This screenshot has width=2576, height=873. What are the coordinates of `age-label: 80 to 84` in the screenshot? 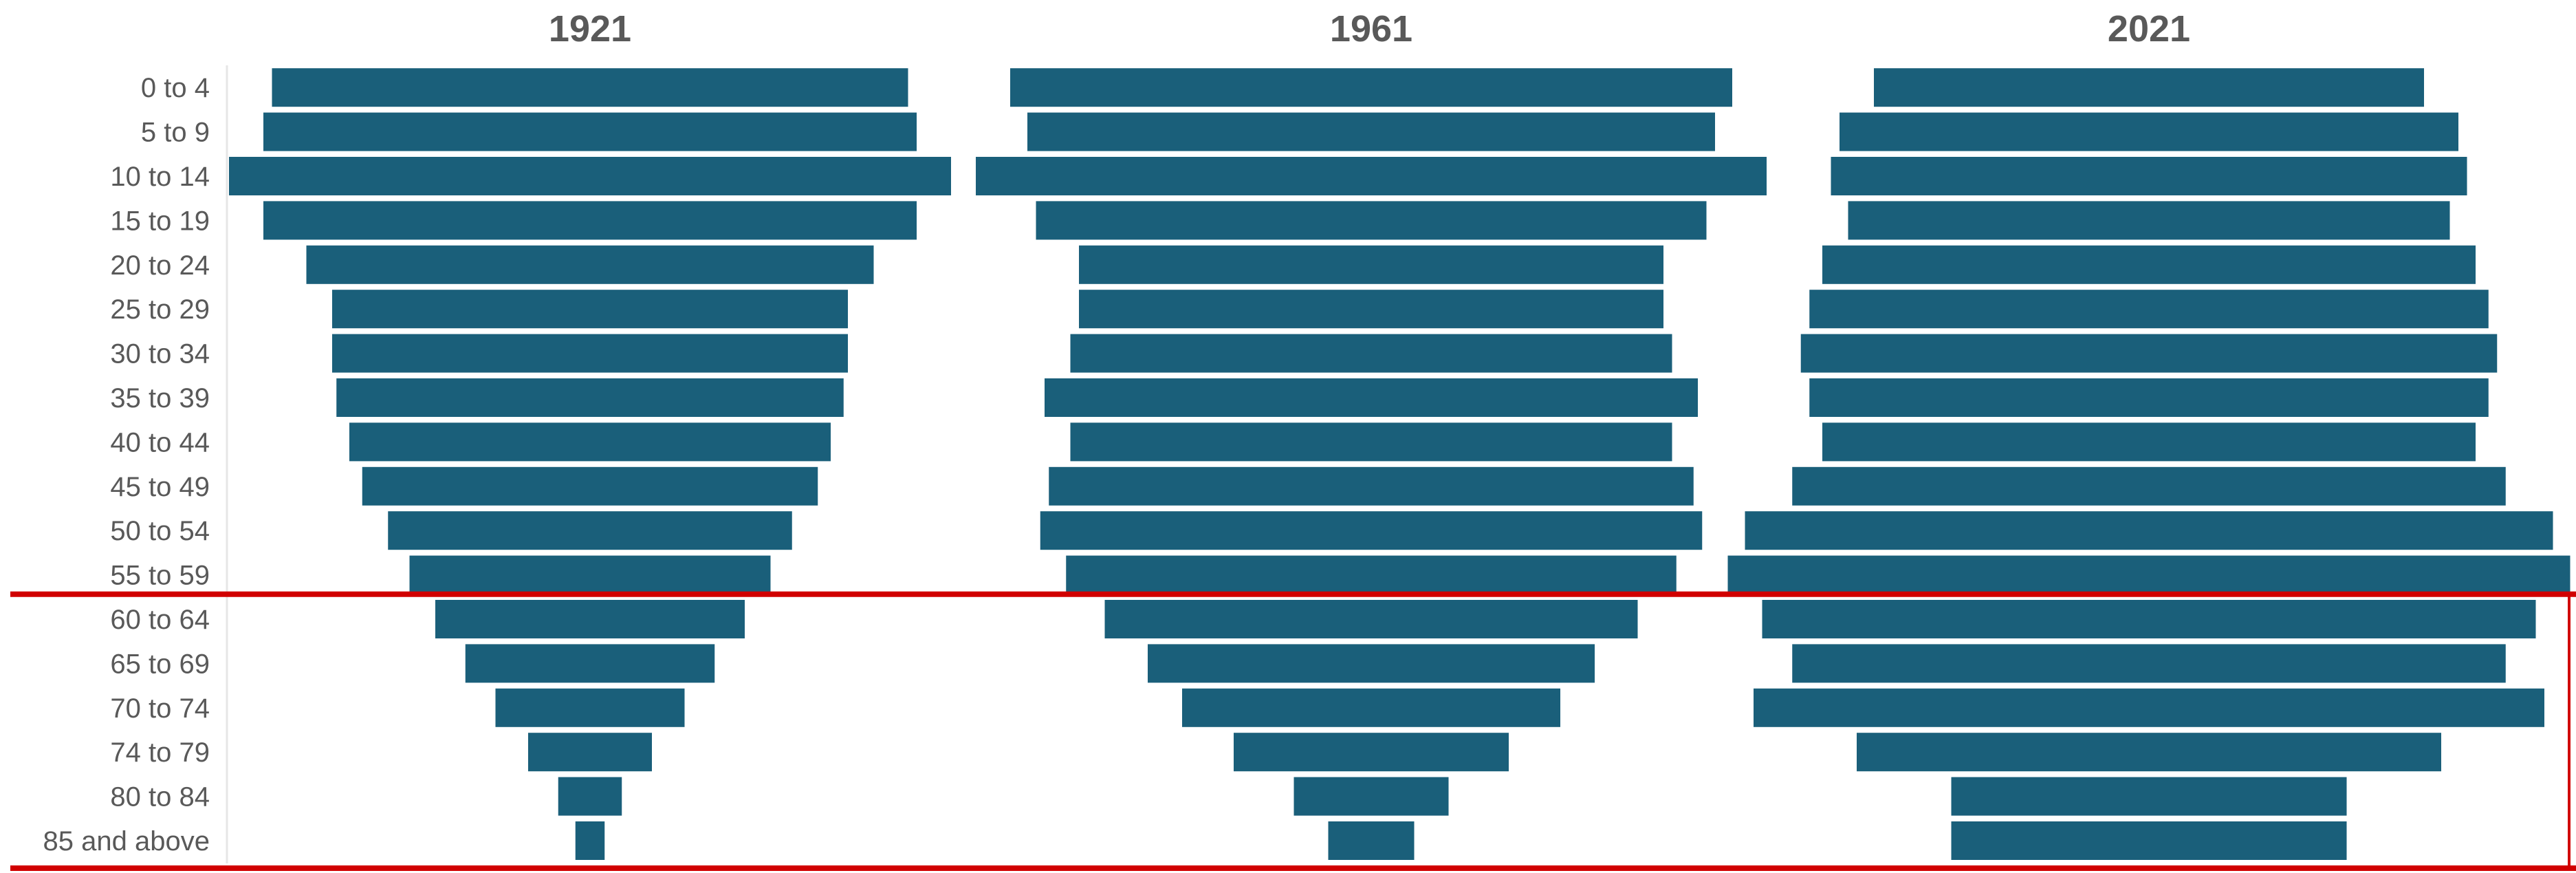 It's located at (160, 797).